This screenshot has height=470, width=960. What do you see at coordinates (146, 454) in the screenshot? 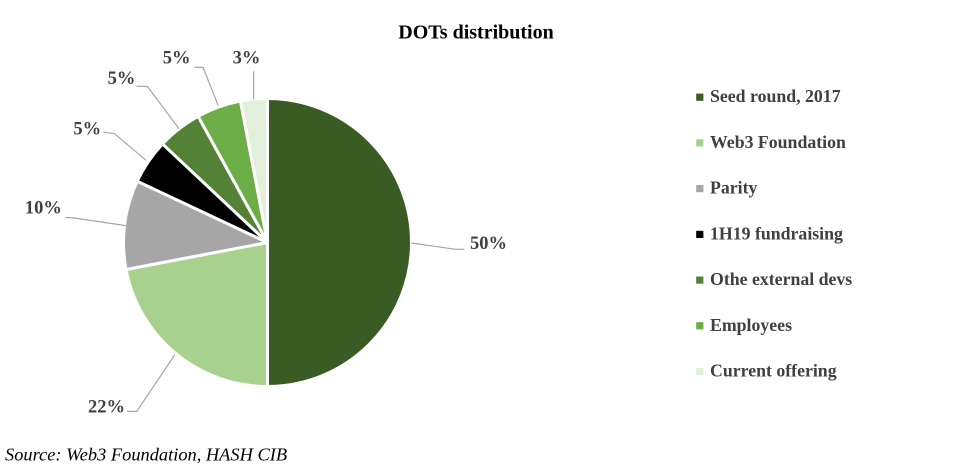
I see `svg-text:Source: Web3 Foundation, HASH: Source: Web3 Foundation, HASH CIB` at bounding box center [146, 454].